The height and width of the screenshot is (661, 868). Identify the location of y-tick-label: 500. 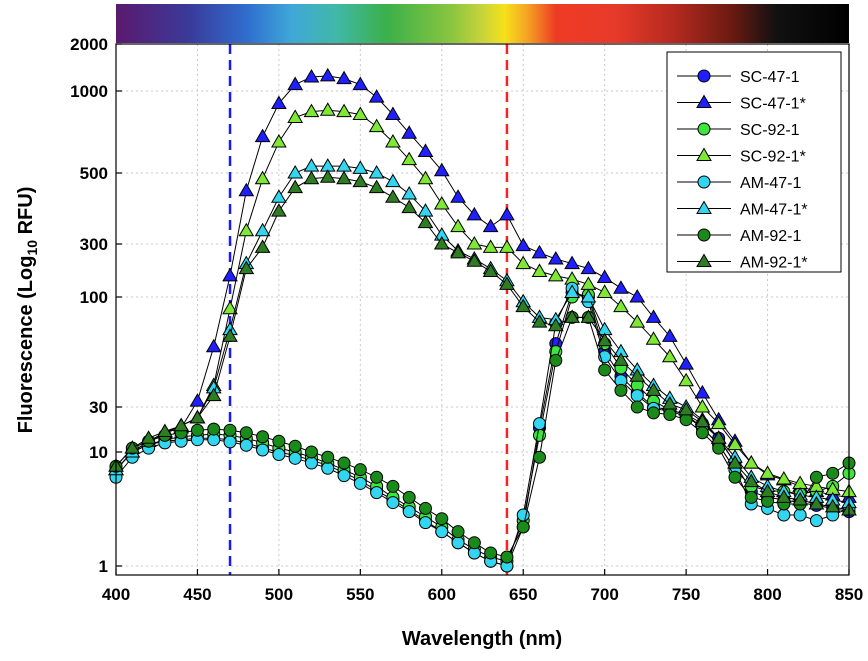
(94, 173).